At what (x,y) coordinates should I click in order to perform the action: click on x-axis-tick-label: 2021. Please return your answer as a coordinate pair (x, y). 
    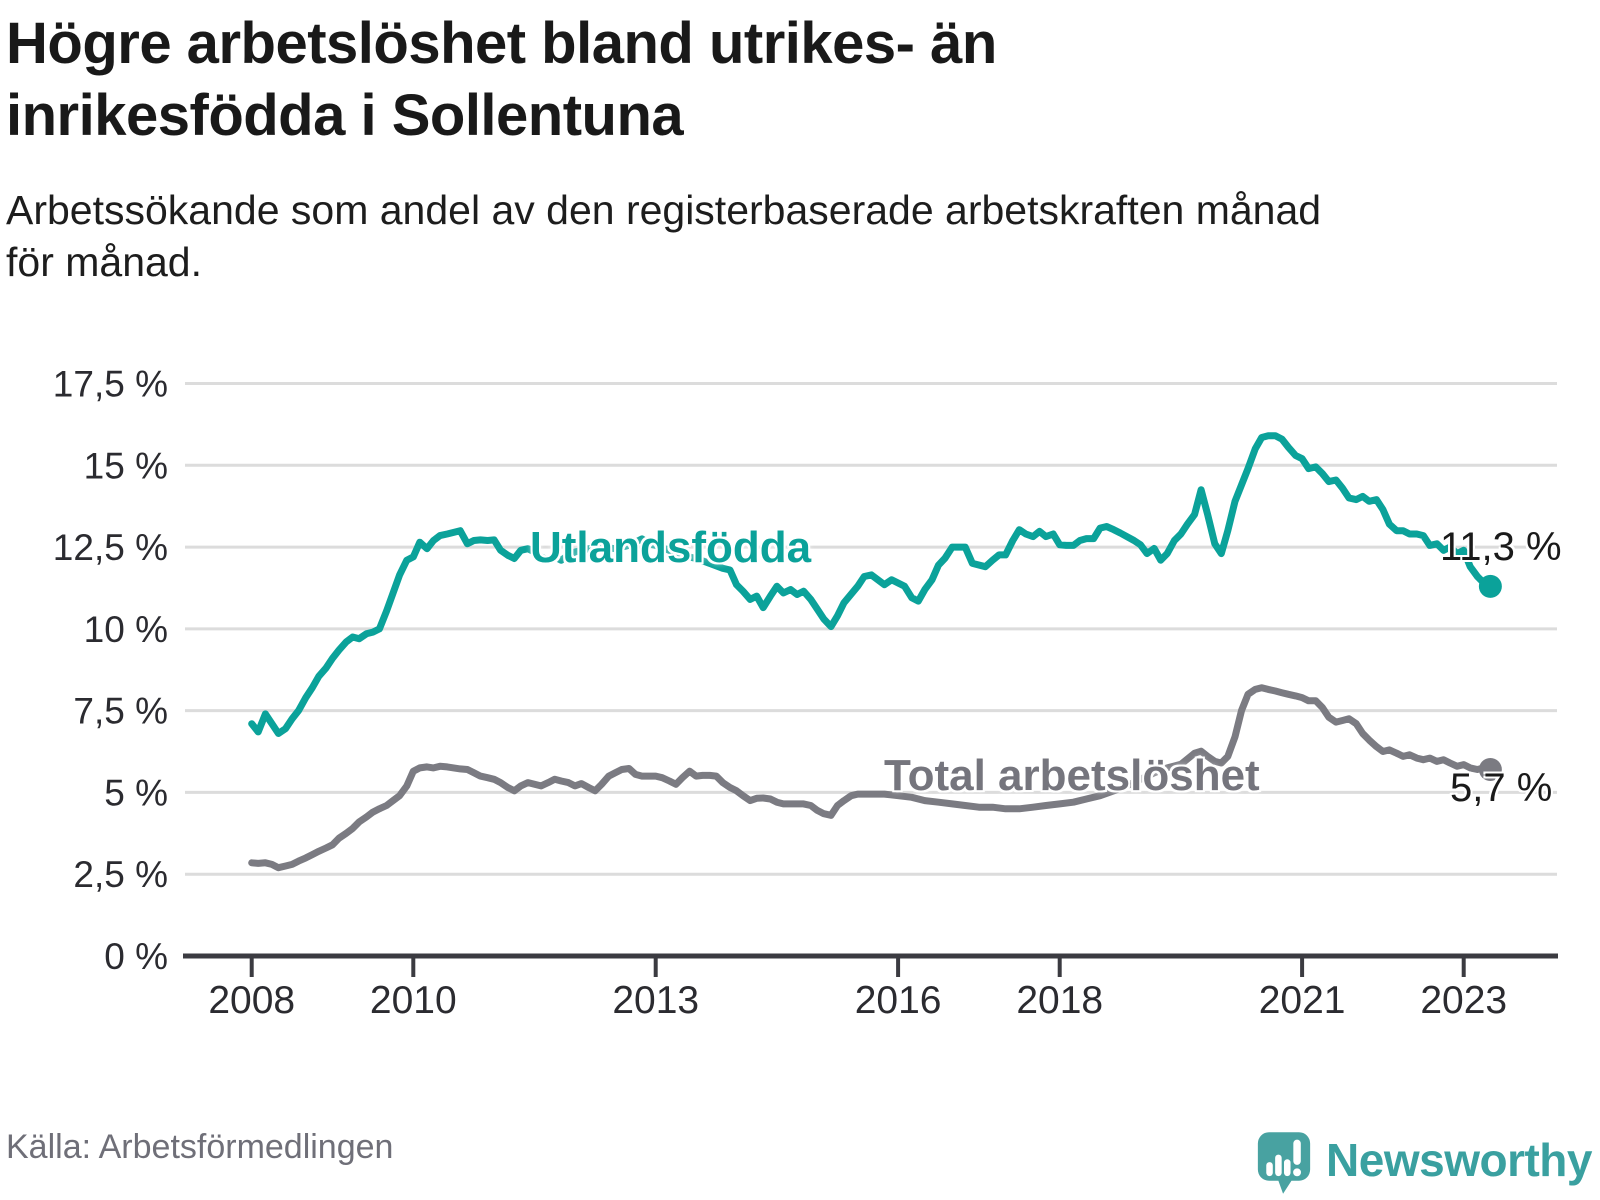
    Looking at the image, I should click on (1302, 1000).